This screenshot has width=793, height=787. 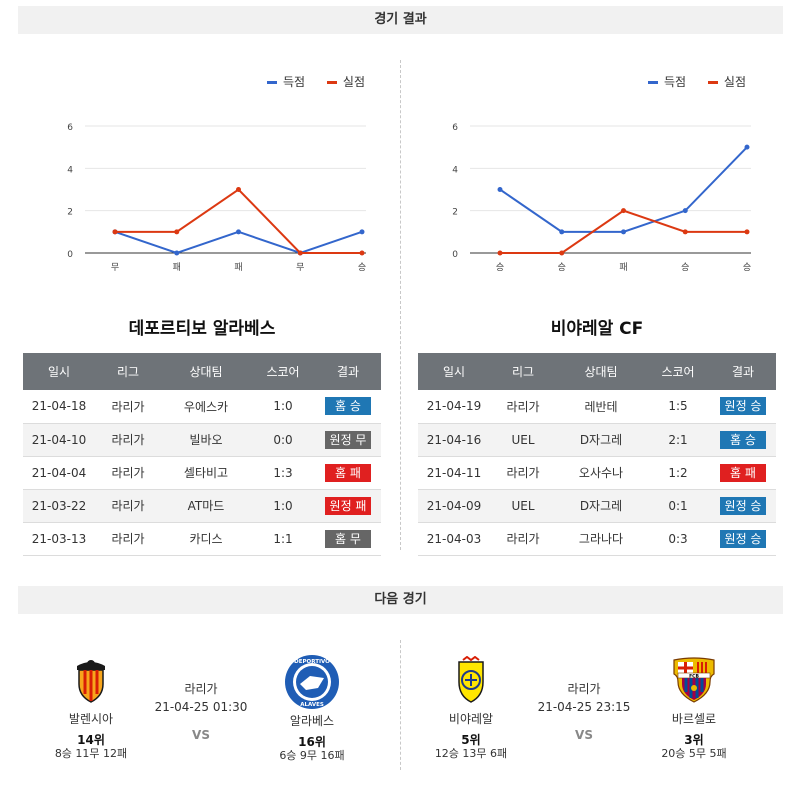 What do you see at coordinates (584, 697) in the screenshot?
I see `match-info: 라리가 21-04-25 23:15` at bounding box center [584, 697].